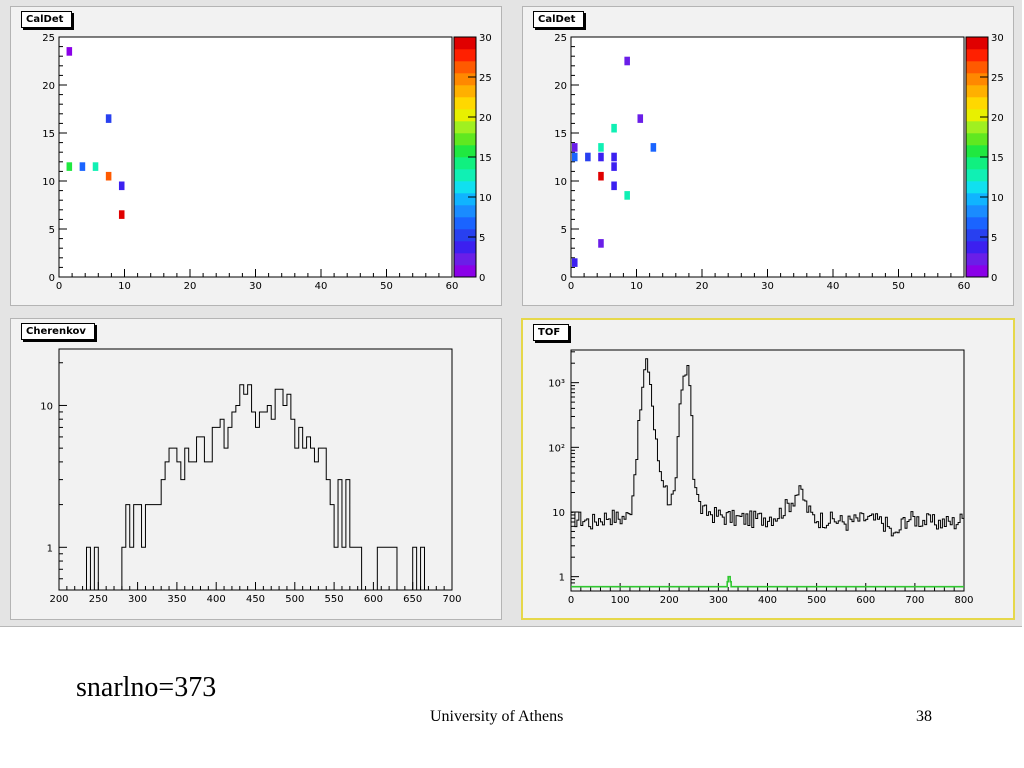 The image size is (1024, 768). What do you see at coordinates (564, 278) in the screenshot?
I see `y-tick-label: 0` at bounding box center [564, 278].